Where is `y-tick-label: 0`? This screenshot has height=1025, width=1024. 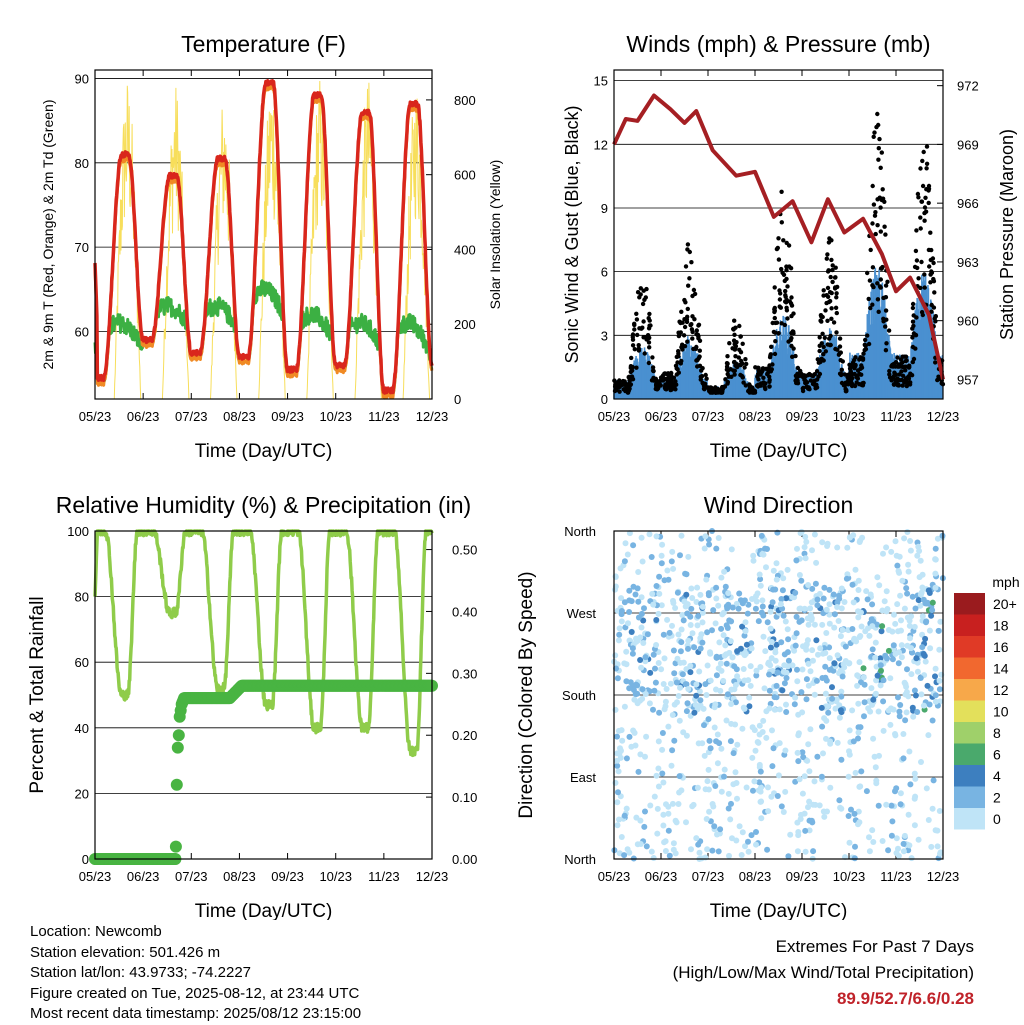
y-tick-label: 0 is located at coordinates (85, 859).